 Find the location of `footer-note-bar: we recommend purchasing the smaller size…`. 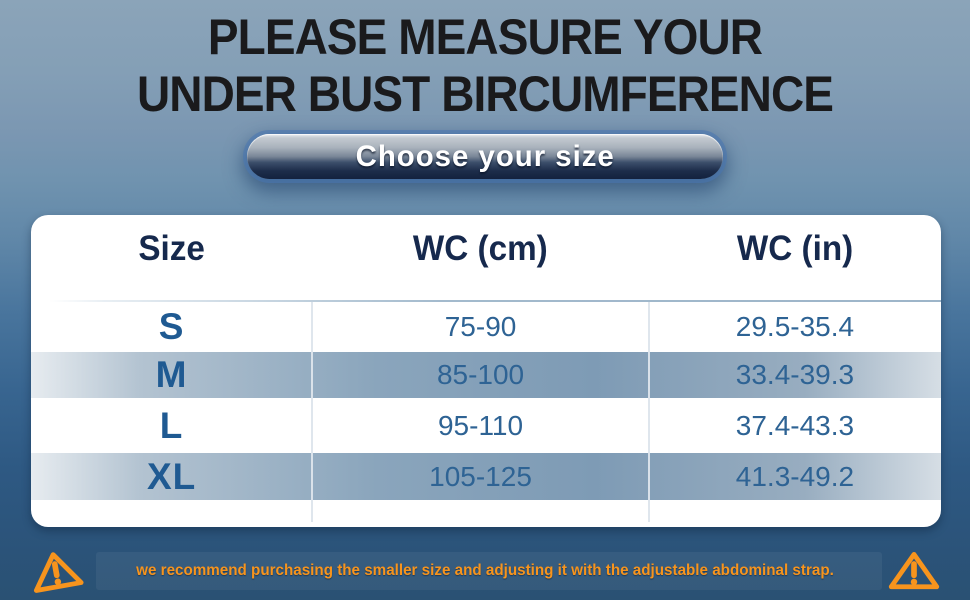

footer-note-bar: we recommend purchasing the smaller size… is located at coordinates (485, 571).